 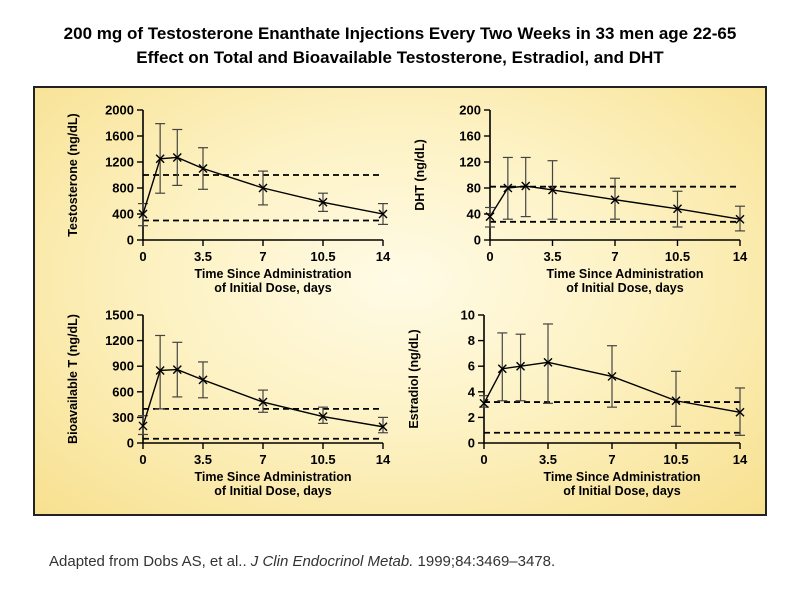 I want to click on estradiol-x-axis-label: Time Since Administration, so click(x=622, y=477).